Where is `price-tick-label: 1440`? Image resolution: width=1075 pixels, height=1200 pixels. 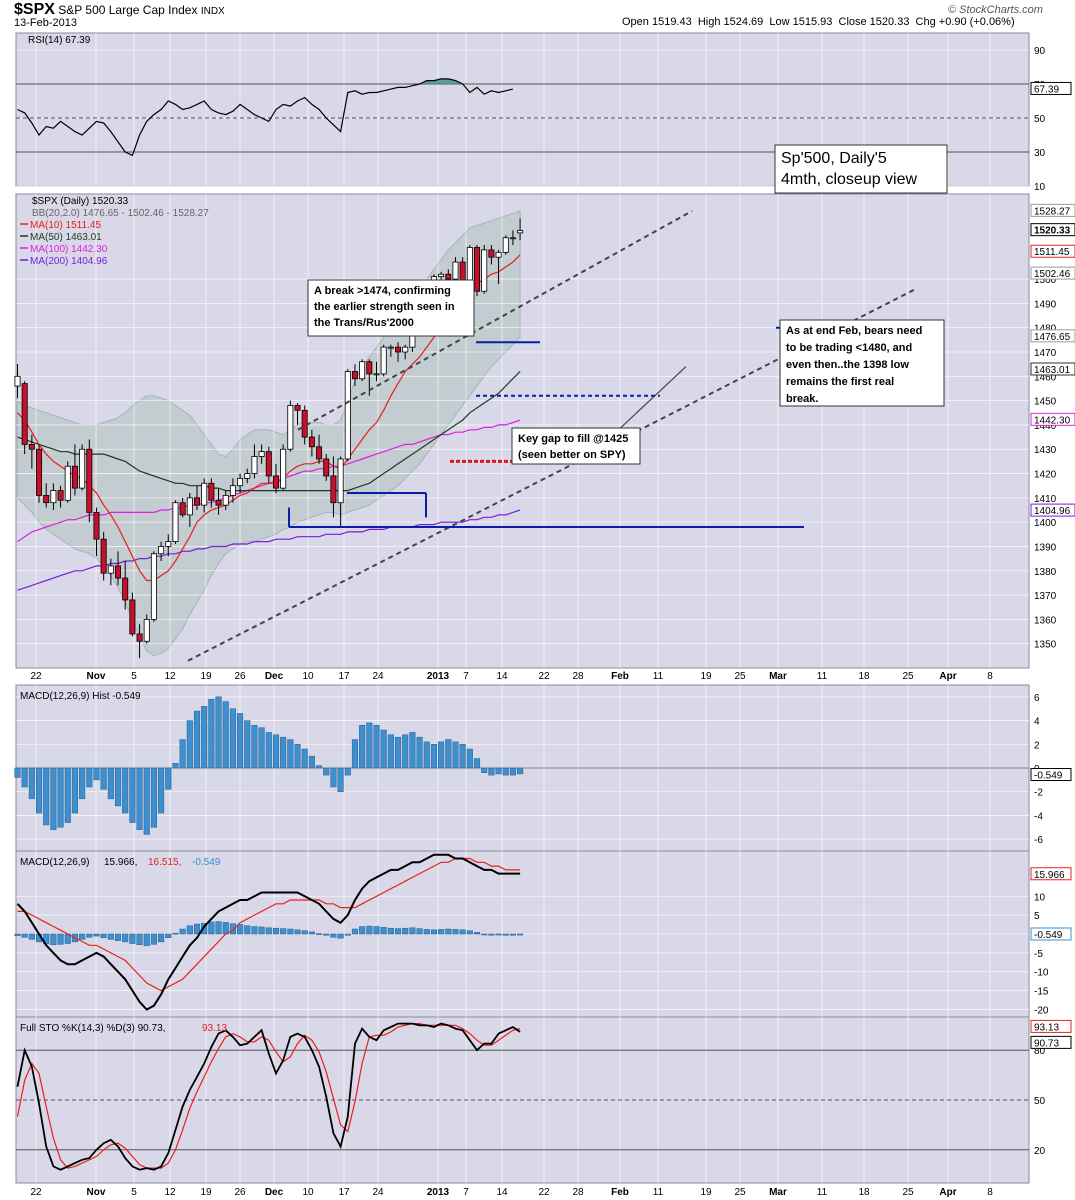 price-tick-label: 1440 is located at coordinates (1045, 426).